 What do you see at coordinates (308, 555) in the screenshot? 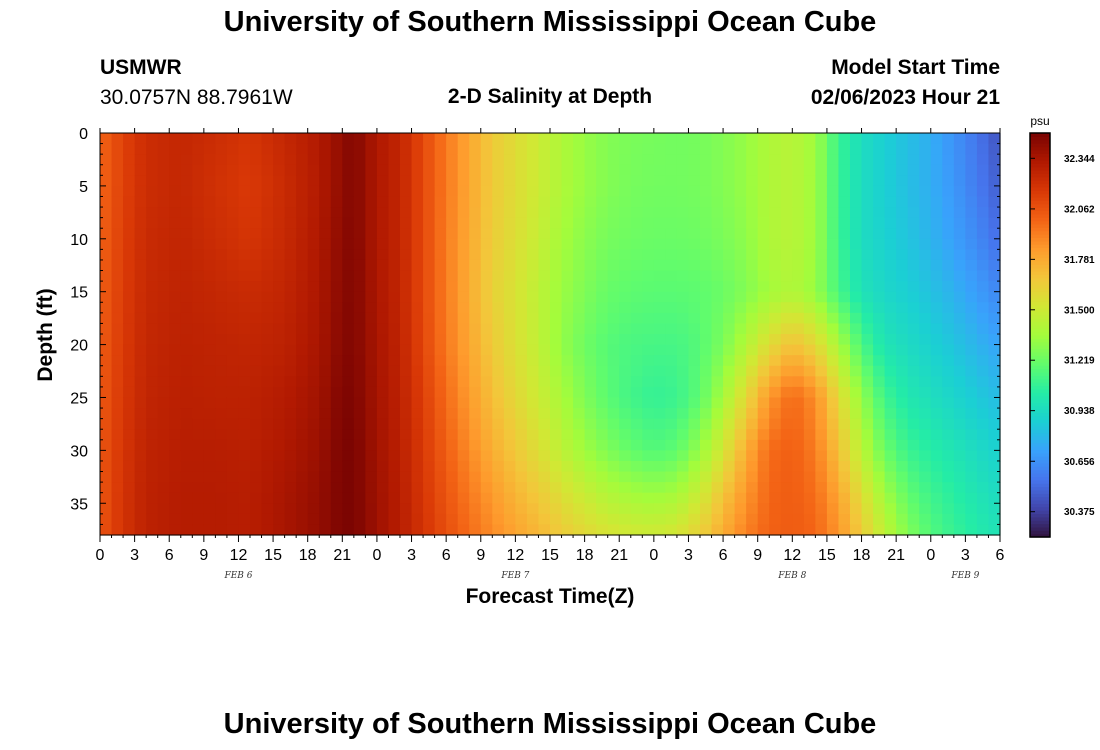
I see `x-tick-label: 18` at bounding box center [308, 555].